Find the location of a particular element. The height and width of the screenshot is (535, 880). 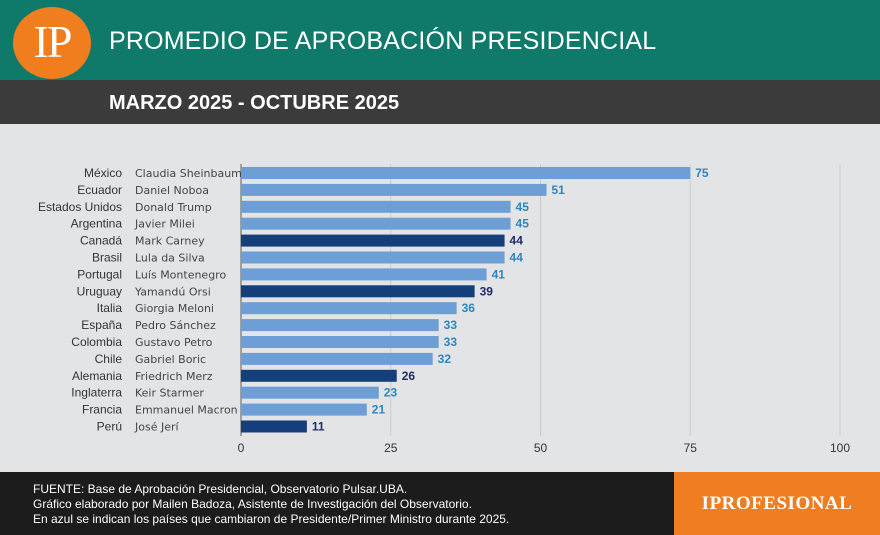

leader-label: Claudia Sheinbaum is located at coordinates (188, 173).